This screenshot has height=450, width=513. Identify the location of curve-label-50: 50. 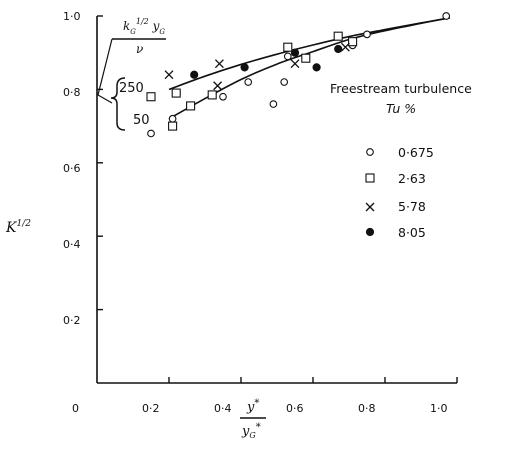
(141, 120).